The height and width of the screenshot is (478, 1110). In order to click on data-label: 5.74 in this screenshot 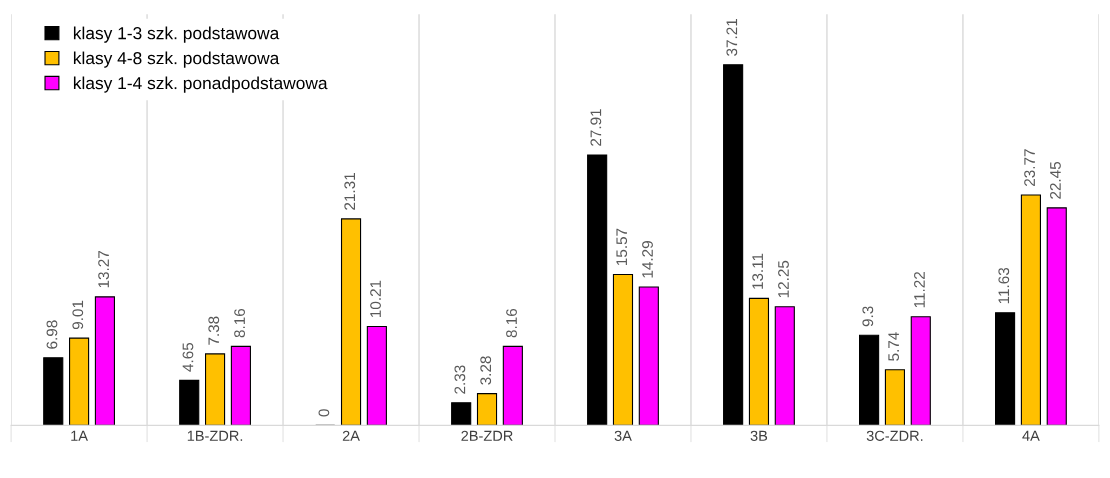, I will do `click(894, 346)`.